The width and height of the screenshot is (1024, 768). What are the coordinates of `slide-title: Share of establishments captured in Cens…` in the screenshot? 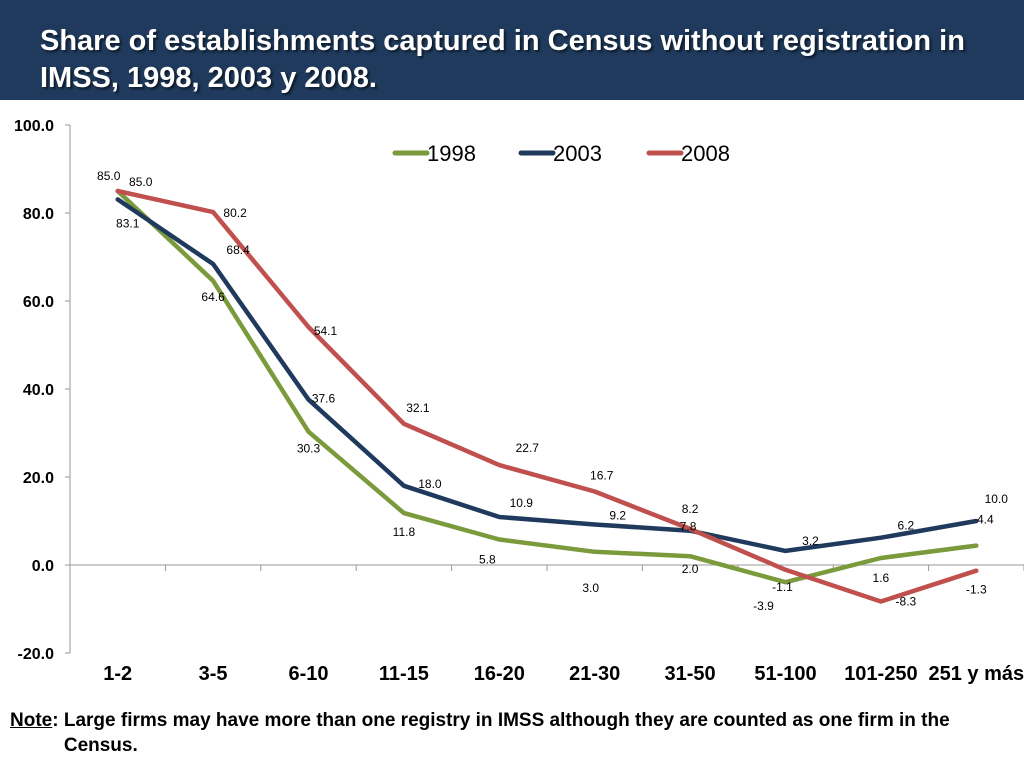 It's located at (502, 59).